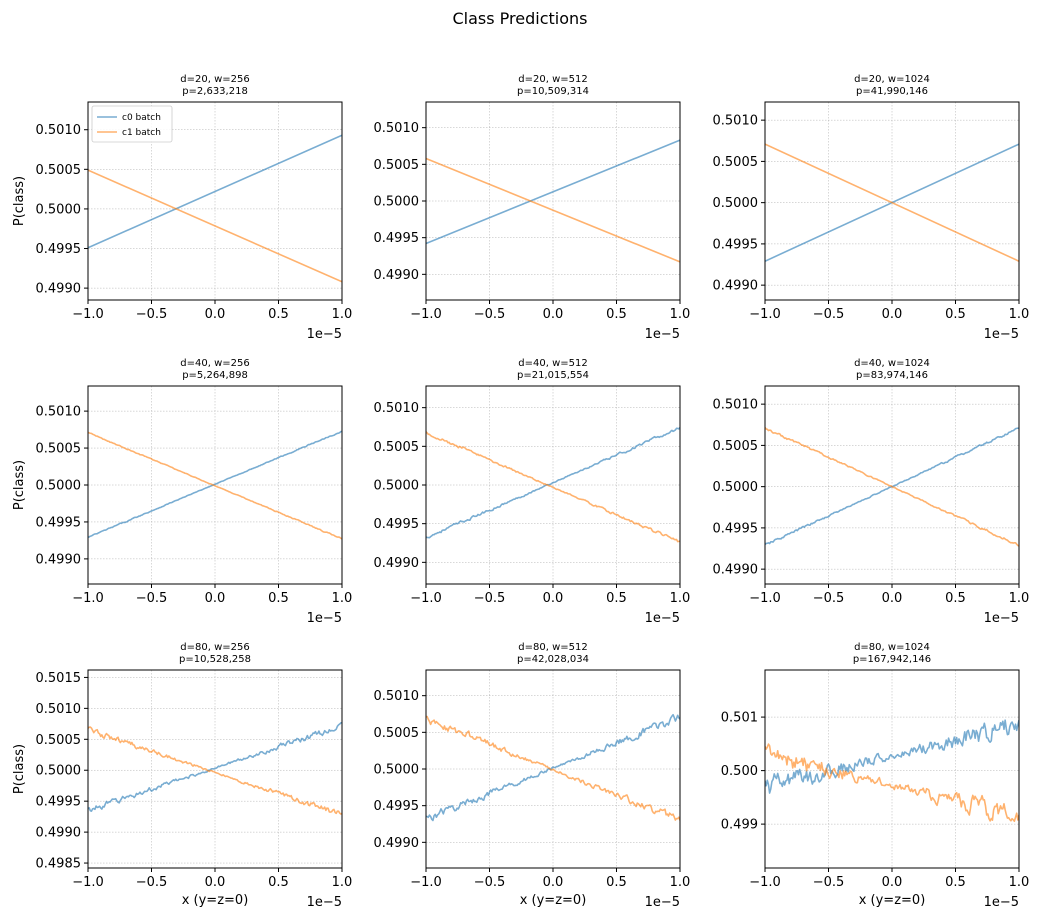 Image resolution: width=1040 pixels, height=922 pixels. What do you see at coordinates (892, 659) in the screenshot?
I see `subplot-title-line-2: p=167,942,146` at bounding box center [892, 659].